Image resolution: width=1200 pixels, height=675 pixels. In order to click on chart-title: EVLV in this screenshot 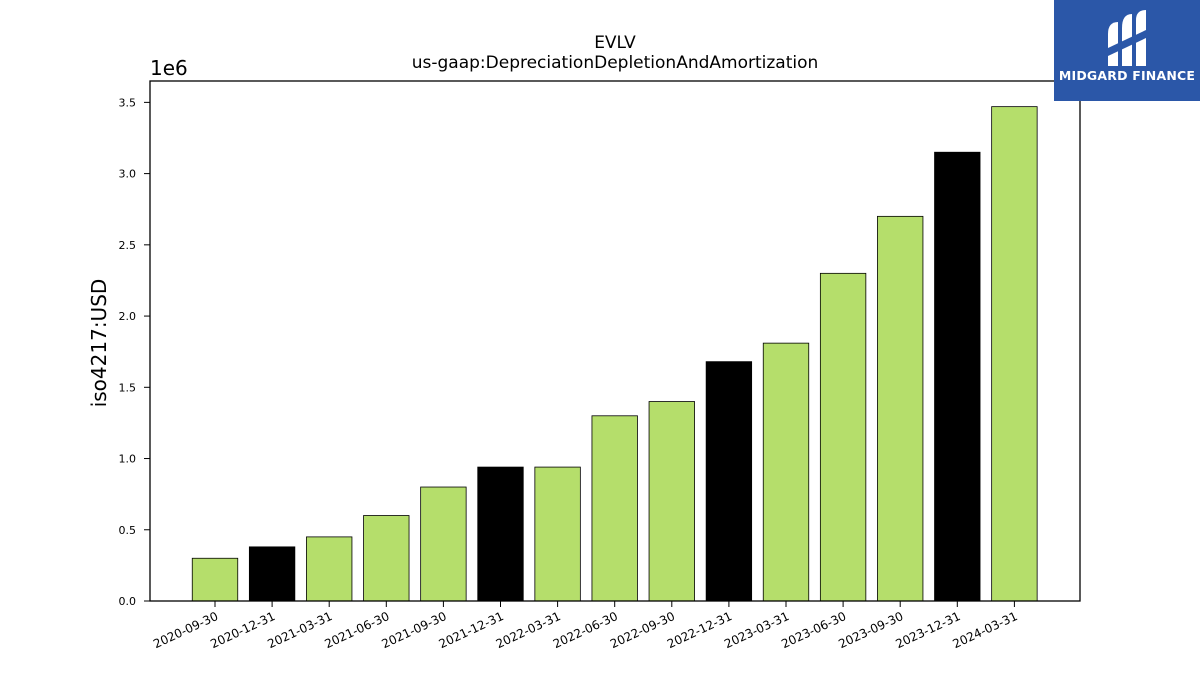, I will do `click(615, 43)`.